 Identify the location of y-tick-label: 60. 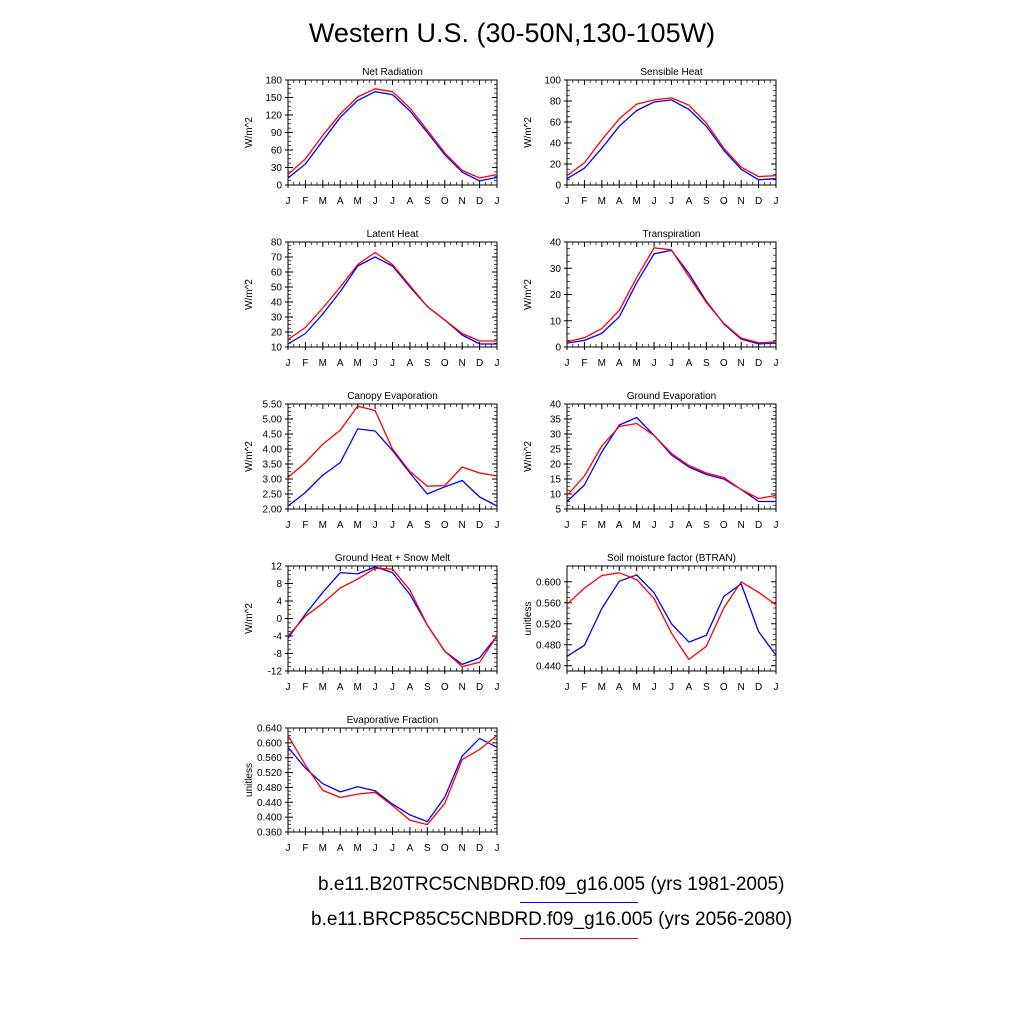
(556, 123).